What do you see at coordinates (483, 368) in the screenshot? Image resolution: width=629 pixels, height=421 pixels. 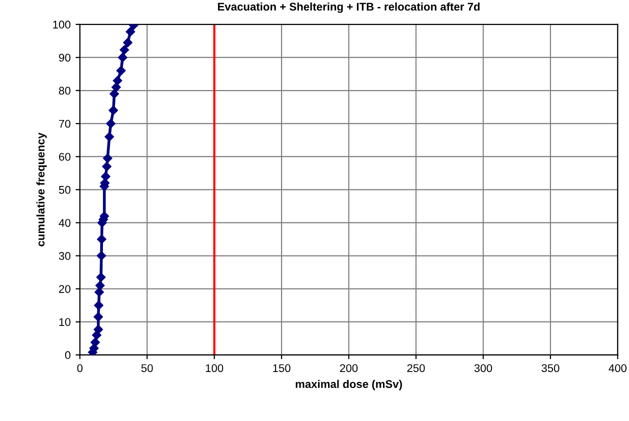 I see `x-tick-label: 300` at bounding box center [483, 368].